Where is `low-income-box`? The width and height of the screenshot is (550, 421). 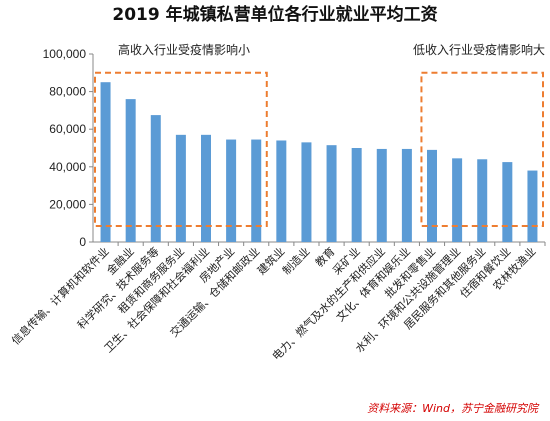
low-income-box is located at coordinates (482, 149).